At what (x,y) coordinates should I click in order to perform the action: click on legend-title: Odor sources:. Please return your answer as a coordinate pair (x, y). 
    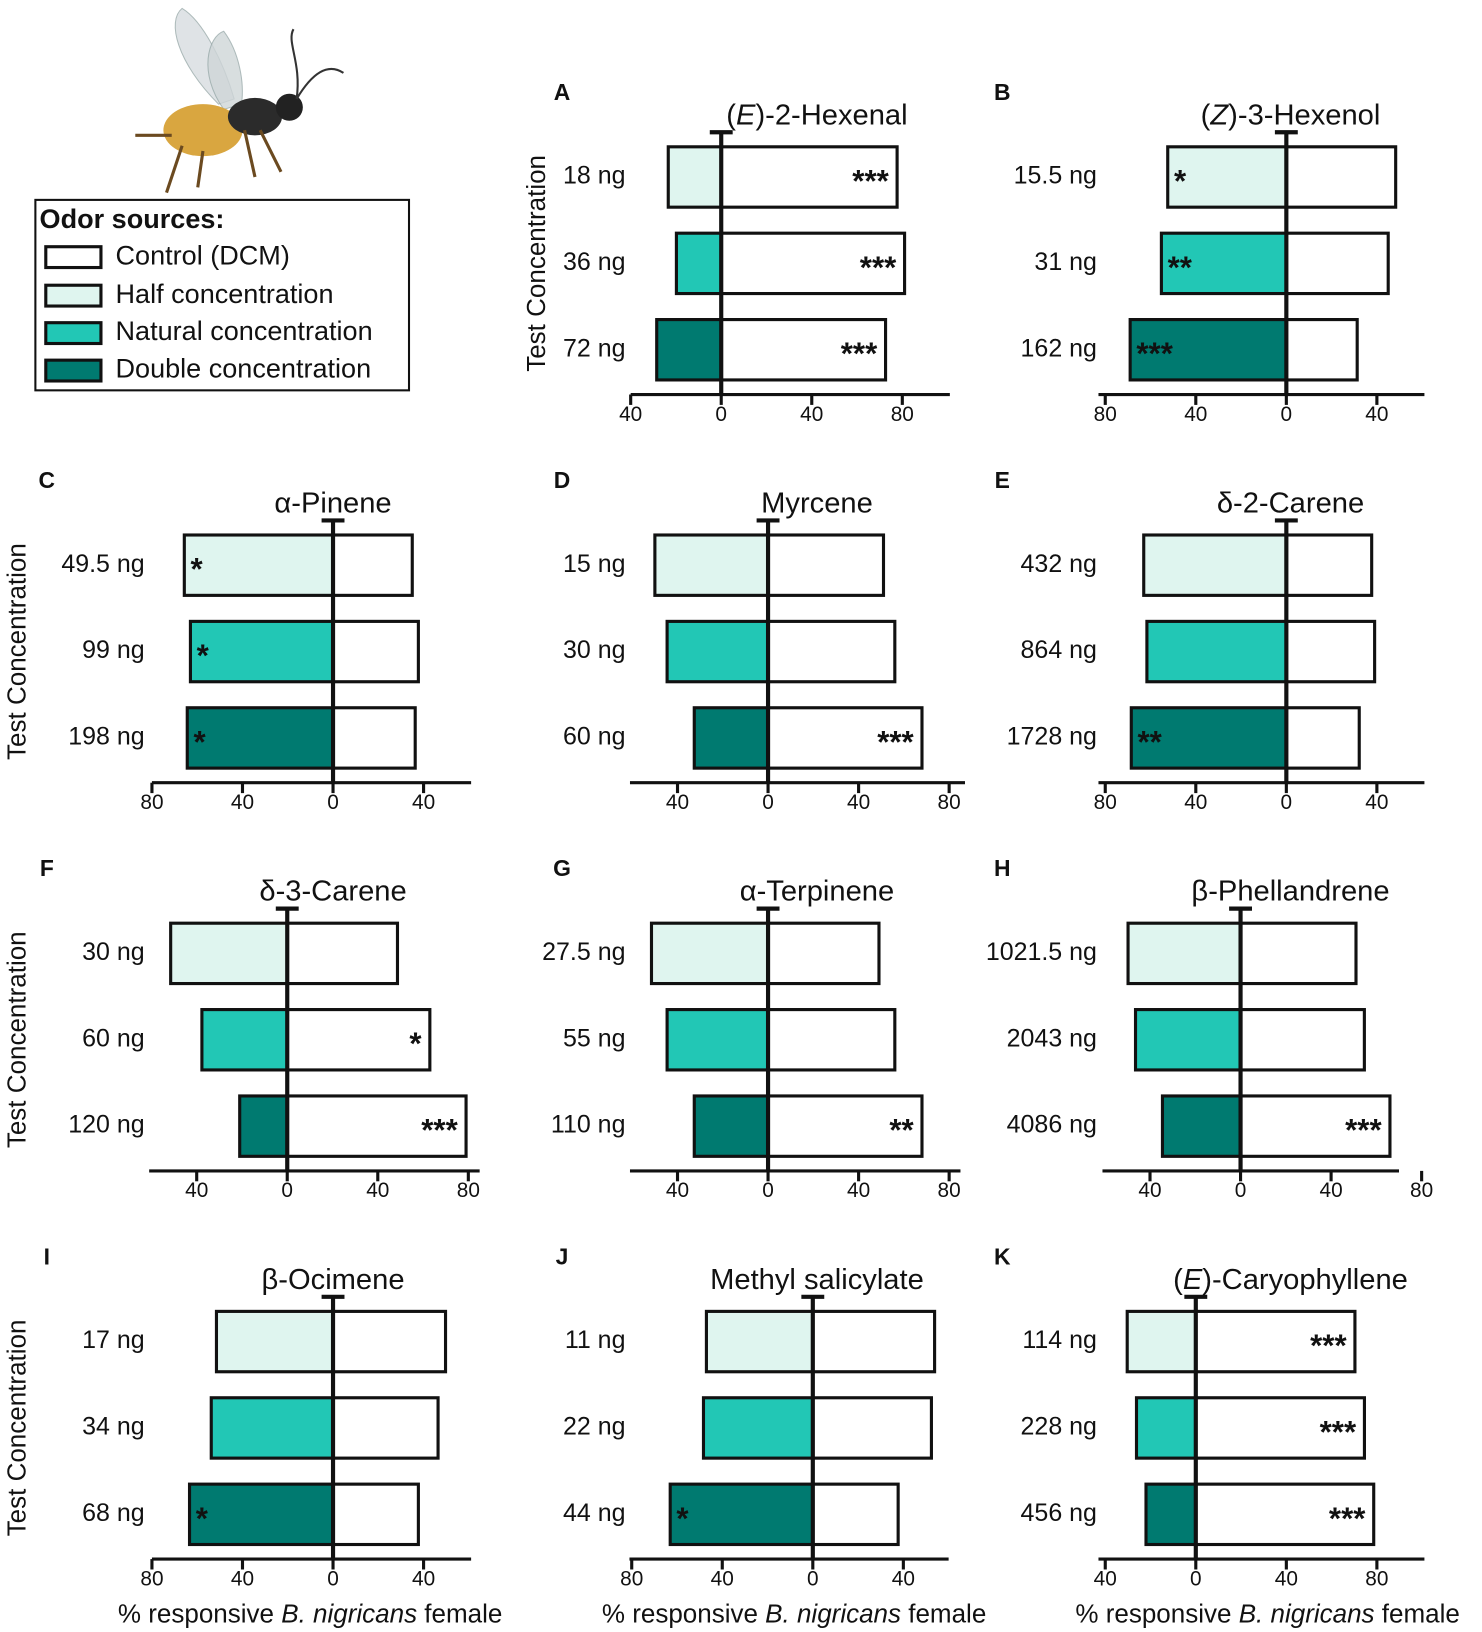
    Looking at the image, I should click on (132, 219).